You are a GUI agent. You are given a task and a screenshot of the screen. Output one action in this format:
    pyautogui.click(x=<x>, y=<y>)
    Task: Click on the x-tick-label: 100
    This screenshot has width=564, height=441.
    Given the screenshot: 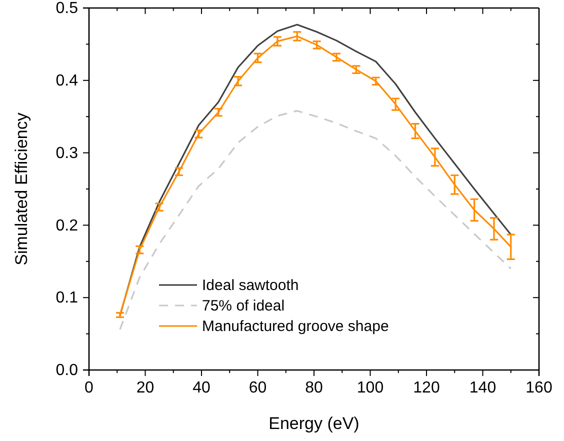 What is the action you would take?
    pyautogui.click(x=370, y=387)
    